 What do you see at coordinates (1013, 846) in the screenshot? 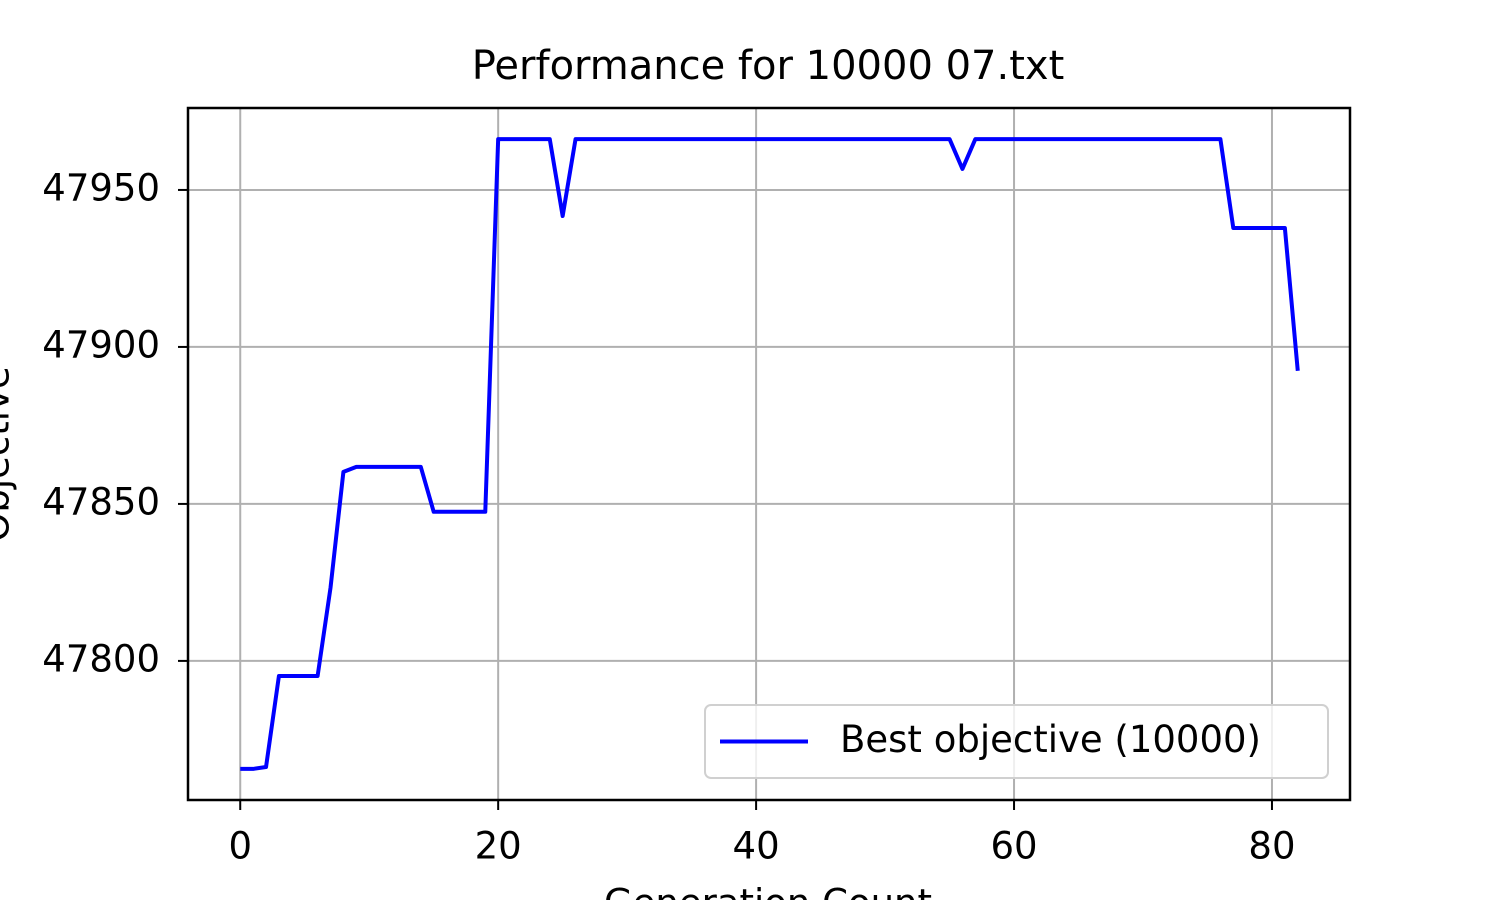
I see `x-tick-label: 60` at bounding box center [1013, 846].